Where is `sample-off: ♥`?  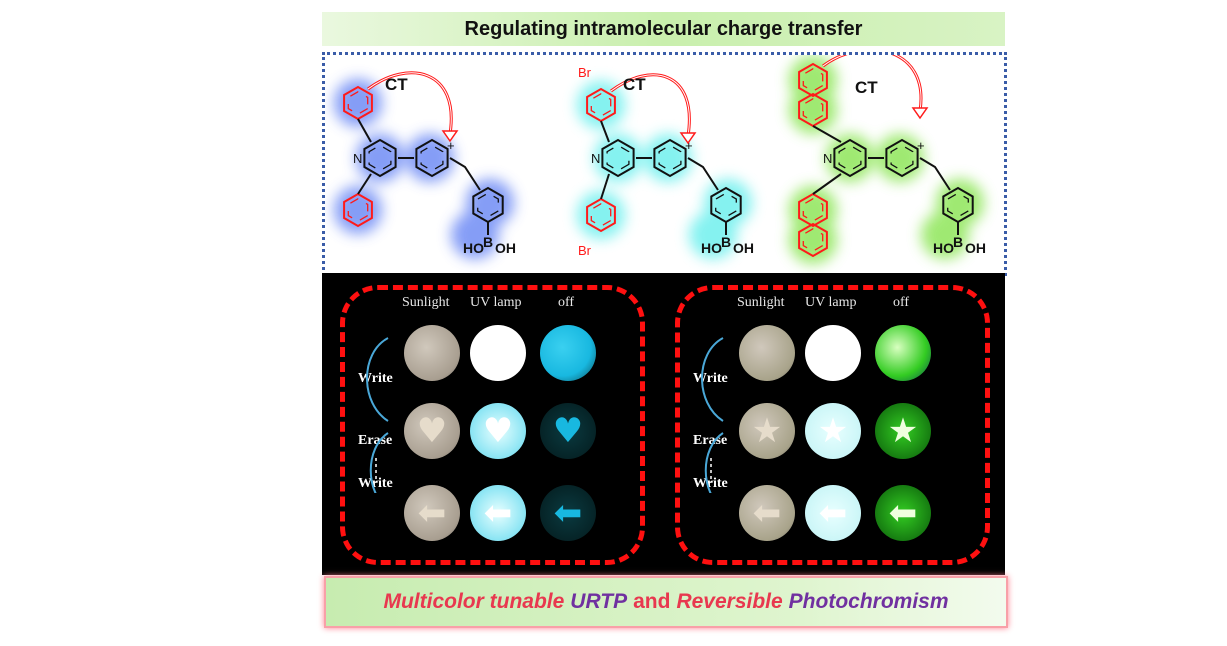 sample-off: ♥ is located at coordinates (568, 431).